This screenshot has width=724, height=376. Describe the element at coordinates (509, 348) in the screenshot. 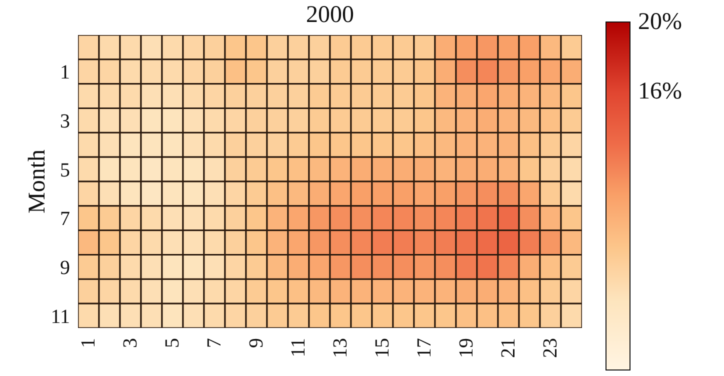

I see `x-tick-label: 21` at that location.